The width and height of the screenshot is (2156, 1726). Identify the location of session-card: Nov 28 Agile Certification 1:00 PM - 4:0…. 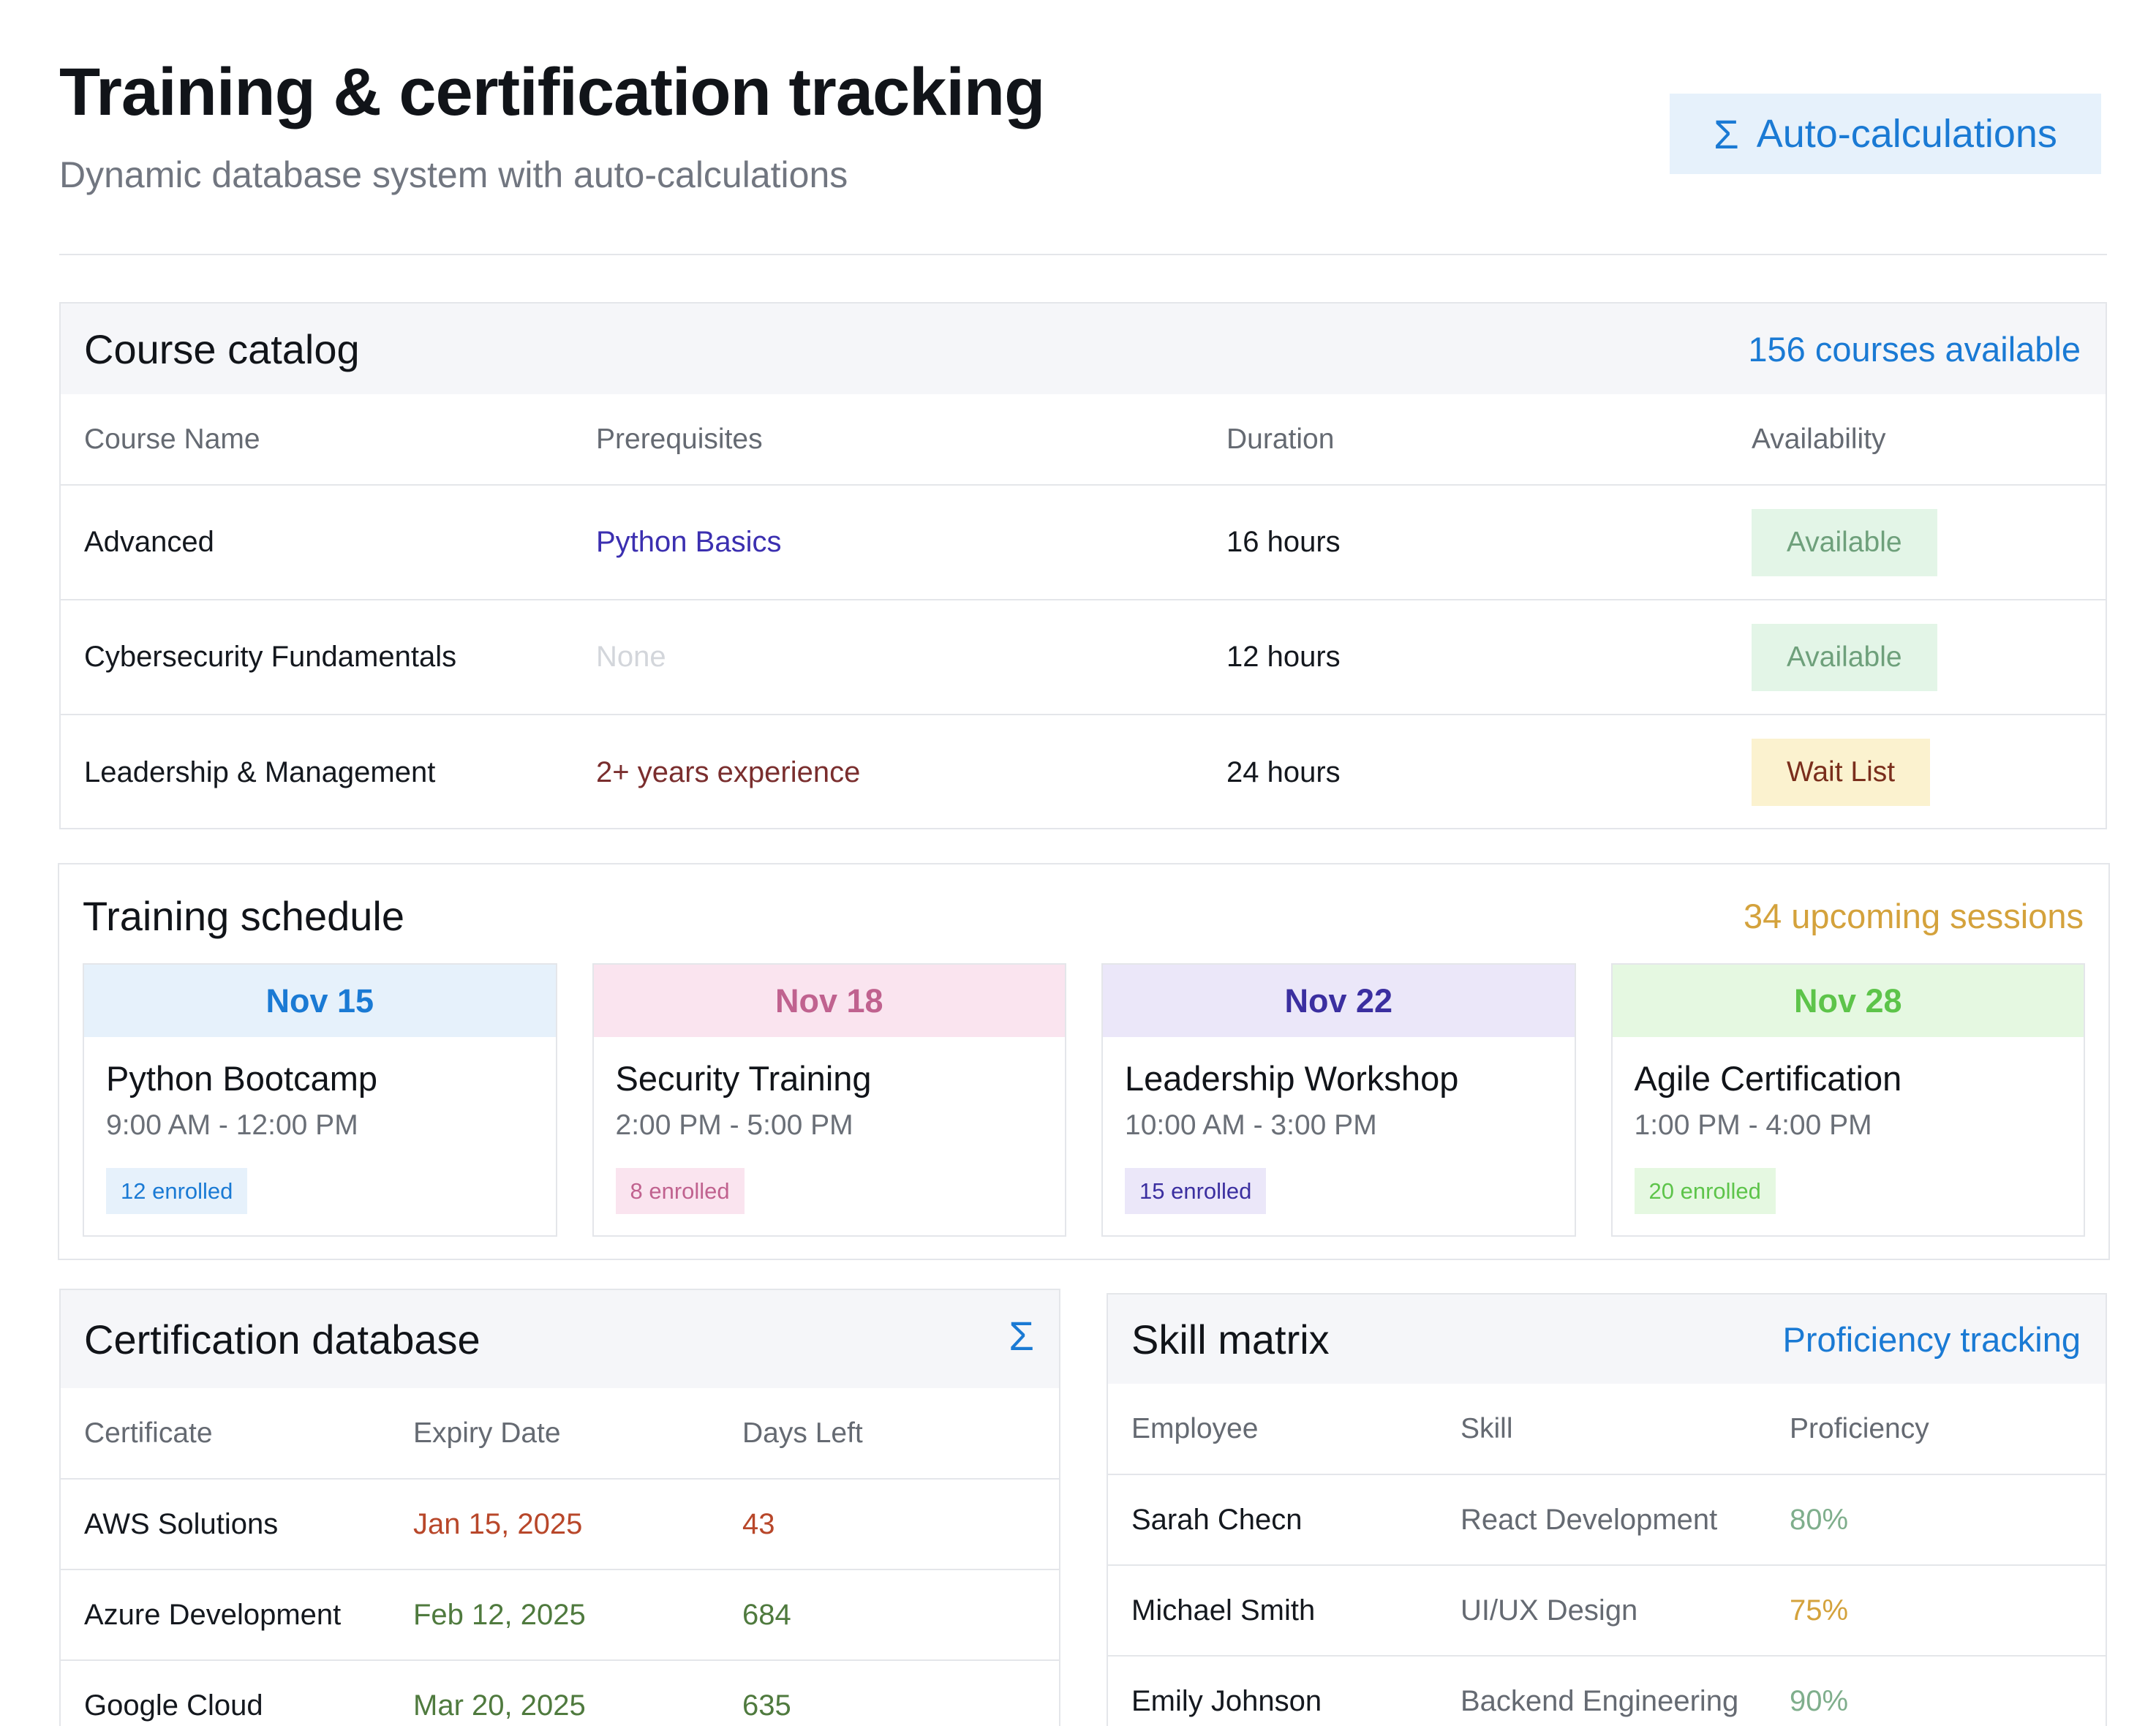
(1847, 1100).